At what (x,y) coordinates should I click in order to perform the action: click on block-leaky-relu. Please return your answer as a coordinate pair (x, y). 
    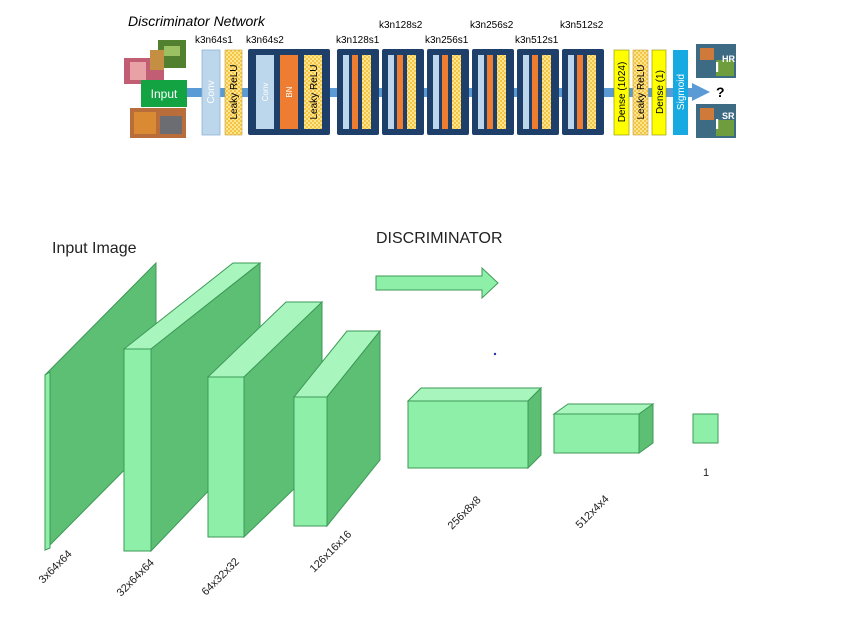
    Looking at the image, I should click on (313, 92).